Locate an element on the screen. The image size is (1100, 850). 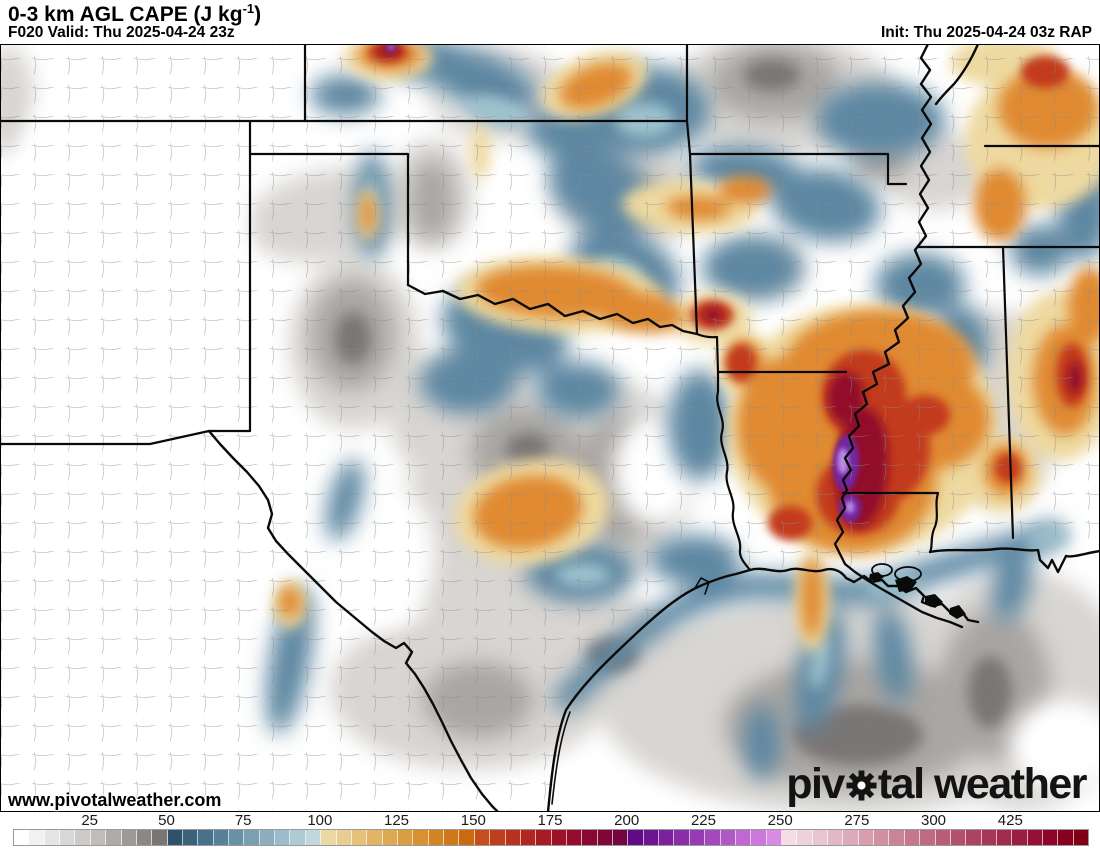
gear-icon is located at coordinates (861, 787).